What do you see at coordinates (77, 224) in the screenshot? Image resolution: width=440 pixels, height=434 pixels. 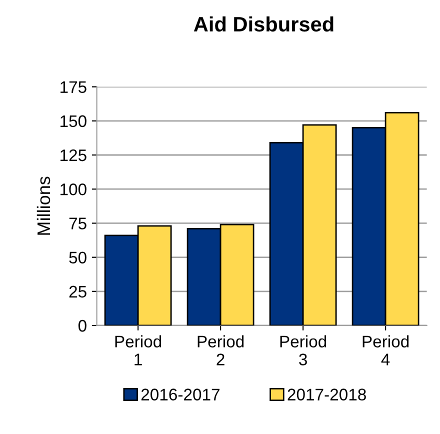 I see `y-tick-label: 75` at bounding box center [77, 224].